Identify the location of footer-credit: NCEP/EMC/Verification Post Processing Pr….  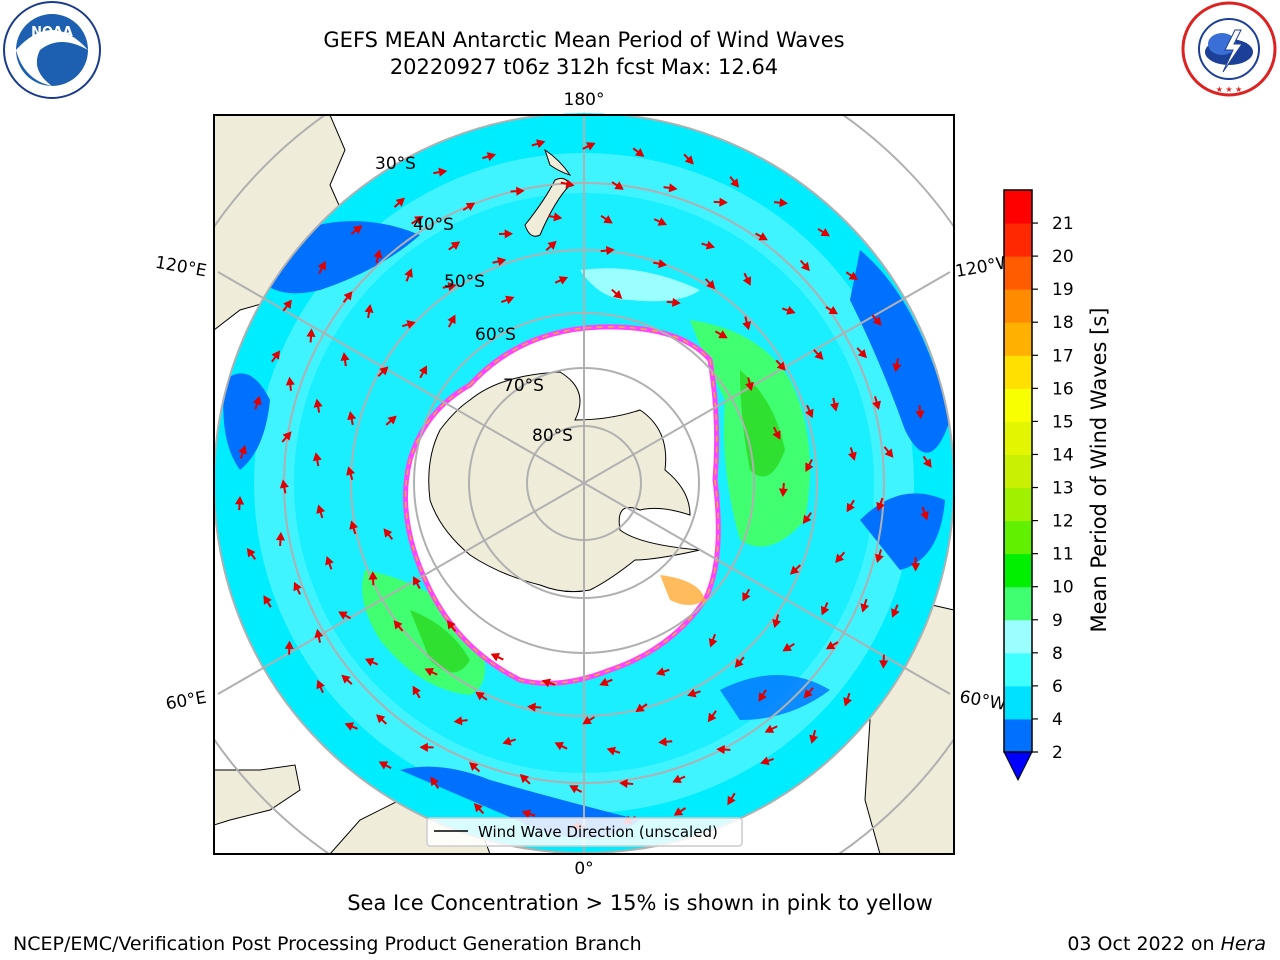
(327, 944).